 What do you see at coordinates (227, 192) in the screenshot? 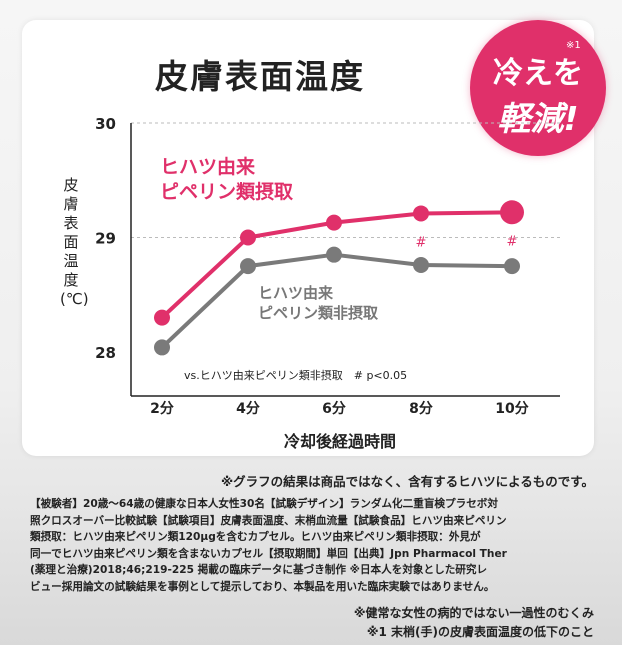
I see `series-label-taken-line2: ピペリン類摂取` at bounding box center [227, 192].